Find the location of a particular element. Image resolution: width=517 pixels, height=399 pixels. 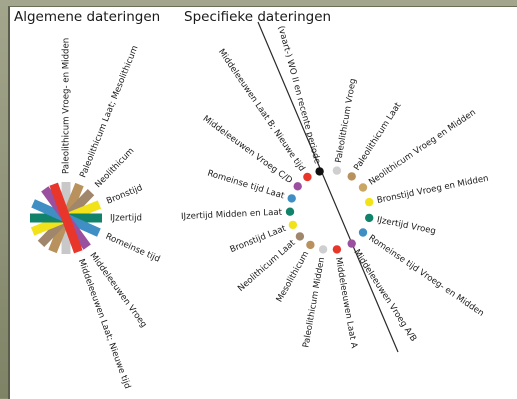

specific-label-4: IJzertijd Vroeg is located at coordinates (406, 226).